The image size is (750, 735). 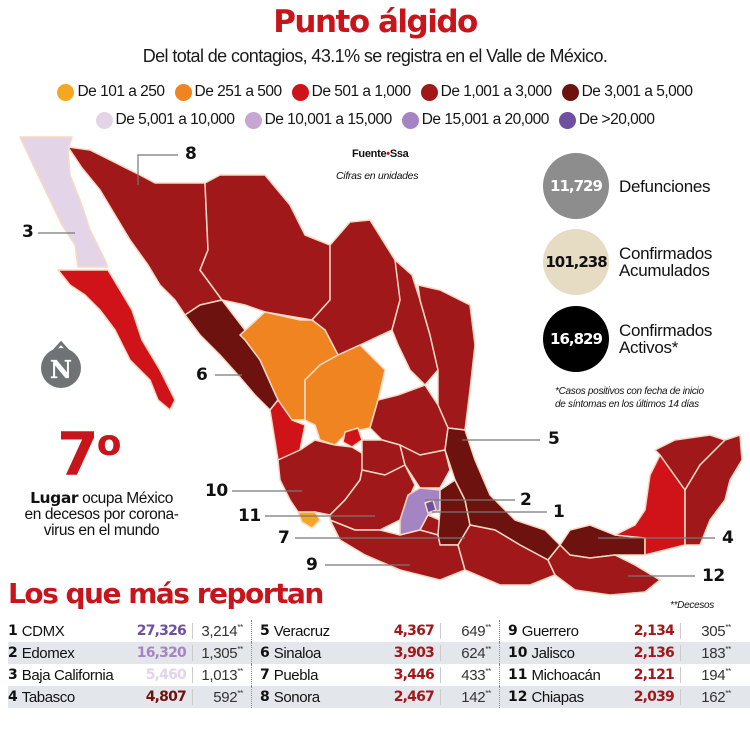 I want to click on map-label-2: 2, so click(x=526, y=500).